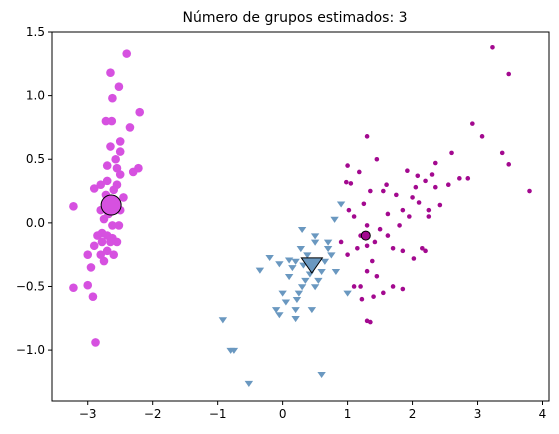 Image resolution: width=559 pixels, height=434 pixels. What do you see at coordinates (30, 286) in the screenshot?
I see `y-tick-label: −0.5` at bounding box center [30, 286].